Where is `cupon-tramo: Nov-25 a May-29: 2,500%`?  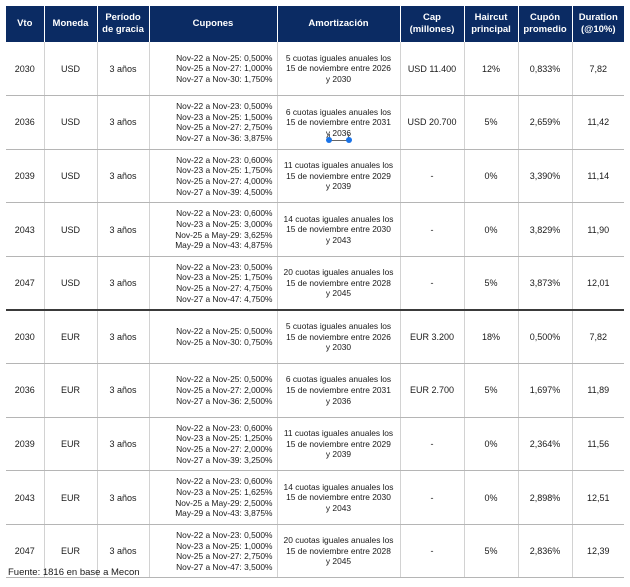
cupon-tramo: Nov-25 a May-29: 2,500% is located at coordinates (224, 502).